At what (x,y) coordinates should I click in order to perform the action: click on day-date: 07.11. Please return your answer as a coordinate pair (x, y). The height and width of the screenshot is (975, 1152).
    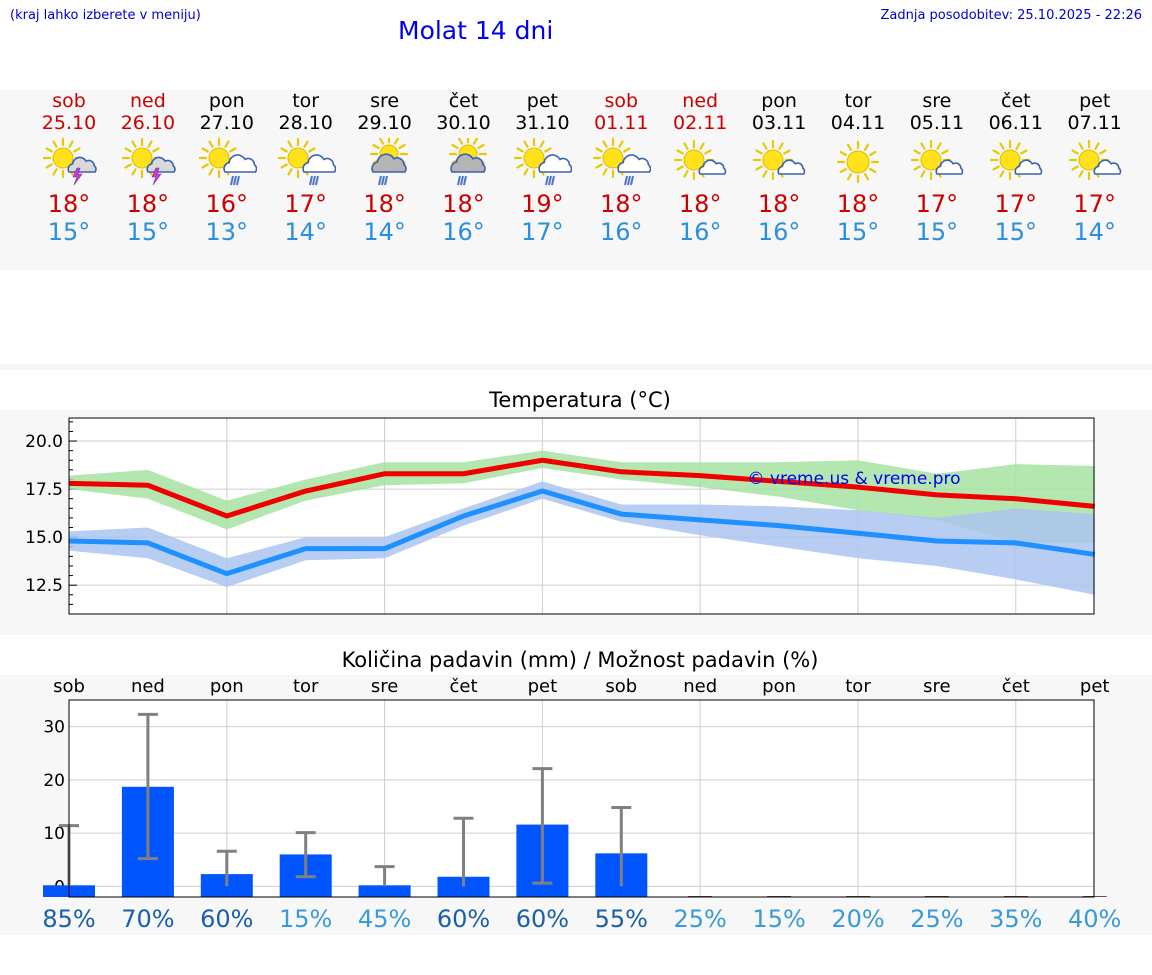
    Looking at the image, I should click on (1094, 123).